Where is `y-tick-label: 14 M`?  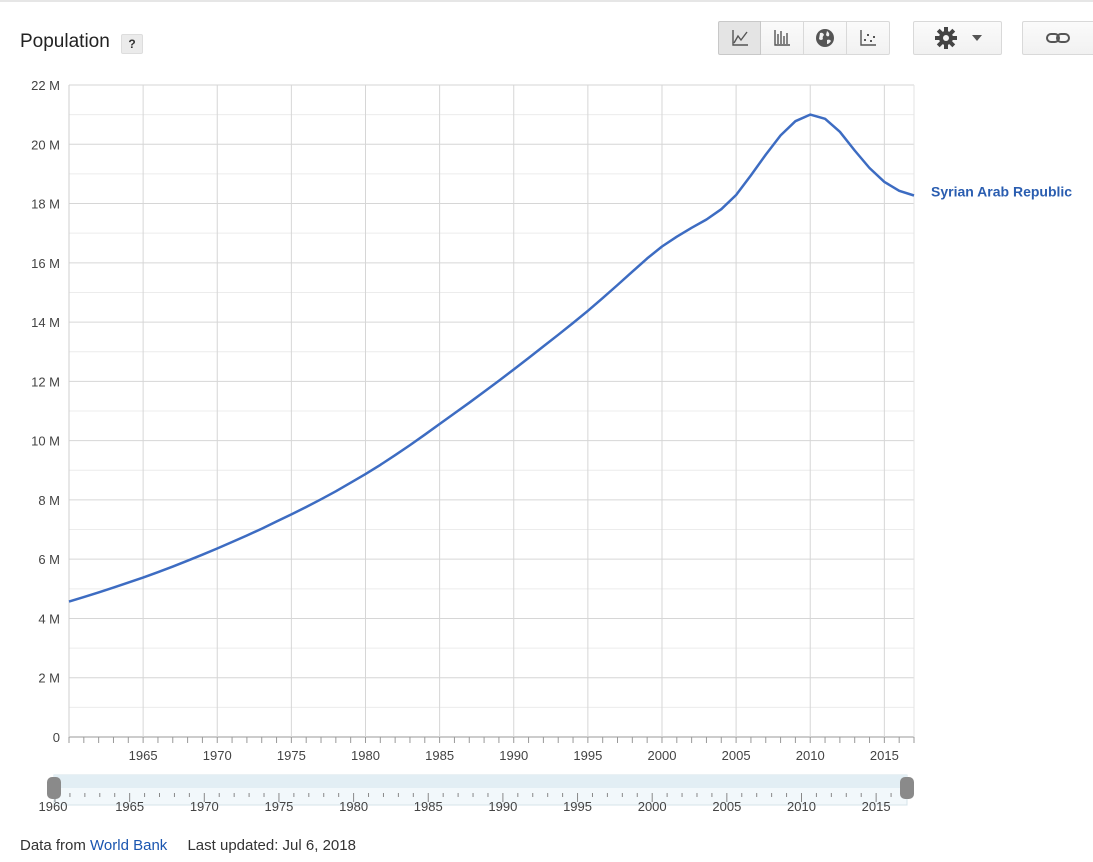 y-tick-label: 14 M is located at coordinates (45, 322).